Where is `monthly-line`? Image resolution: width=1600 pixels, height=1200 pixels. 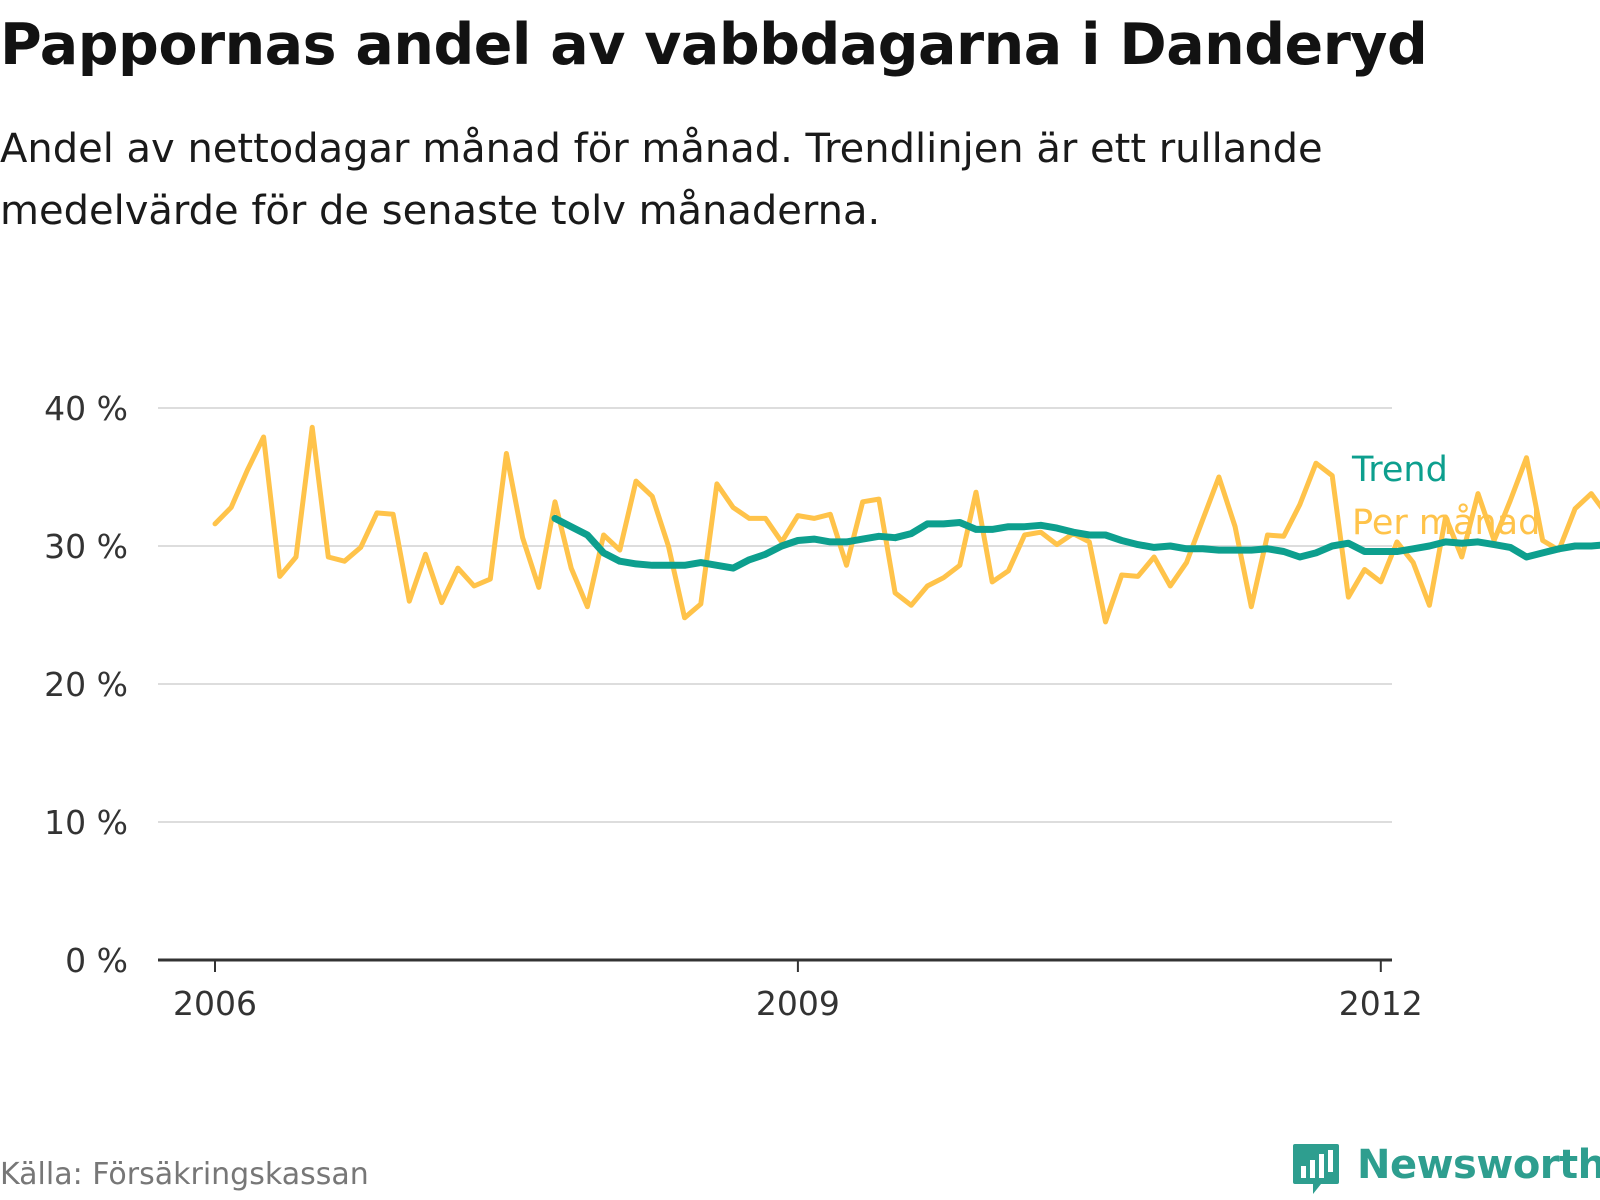
monthly-line is located at coordinates (906, 524).